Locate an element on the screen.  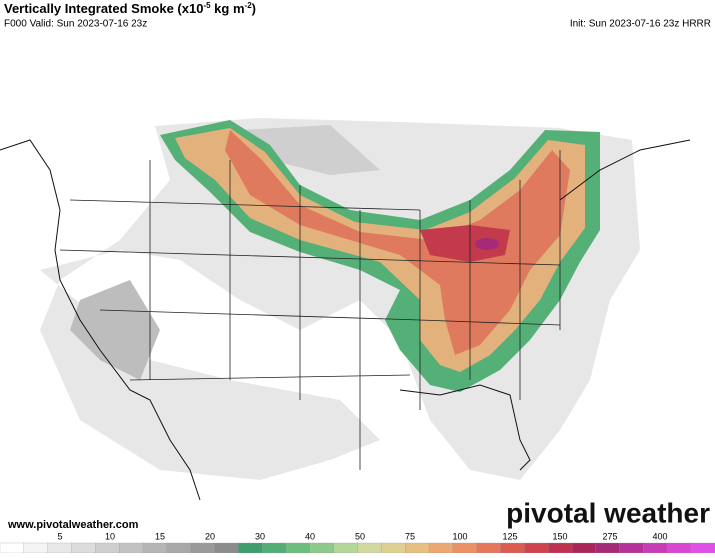
init-time: Init: Sun 2023-07-16 23z HRRR is located at coordinates (640, 24).